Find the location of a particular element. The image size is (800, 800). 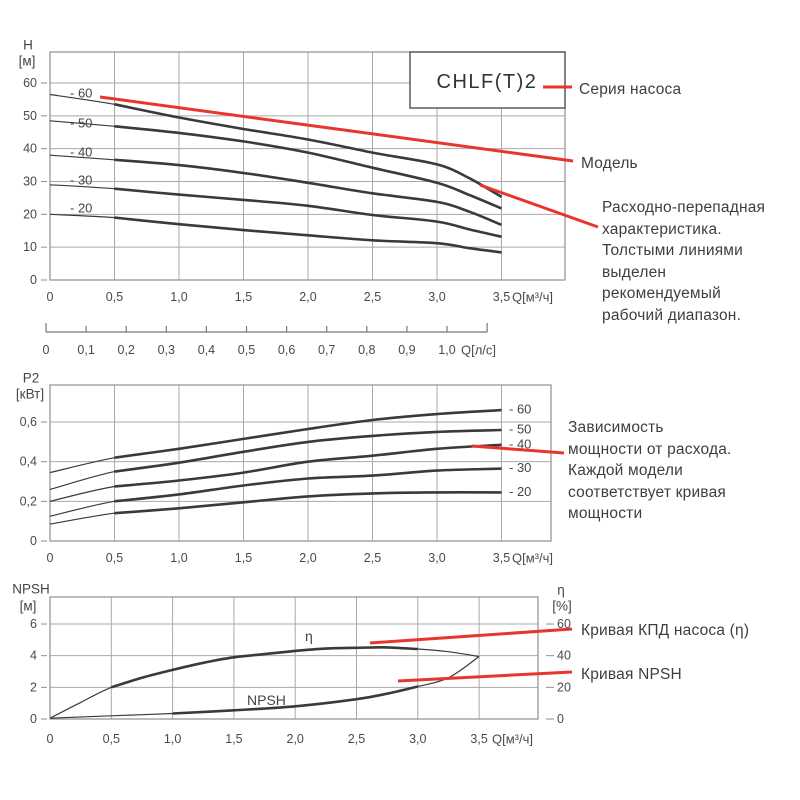

y2-tick-label: 40 is located at coordinates (564, 656).